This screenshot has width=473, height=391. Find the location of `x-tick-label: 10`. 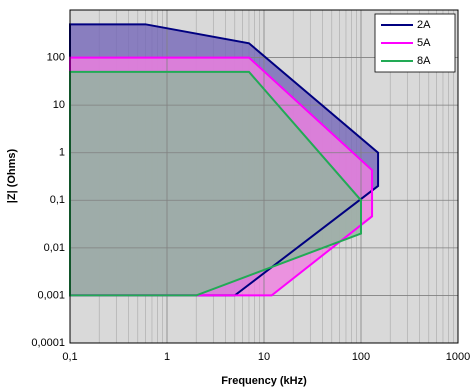

x-tick-label: 10 is located at coordinates (264, 357).